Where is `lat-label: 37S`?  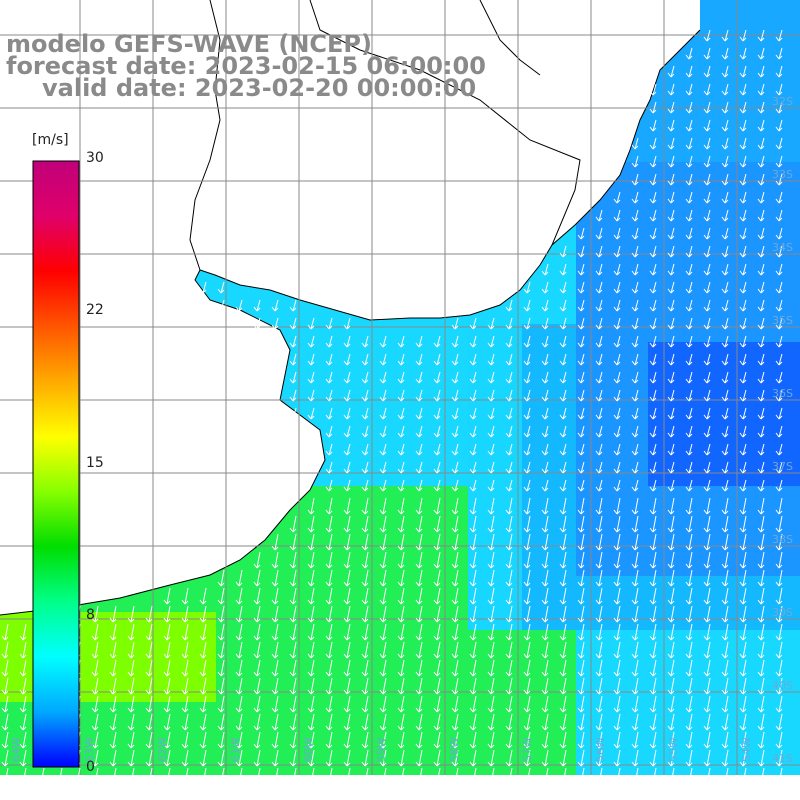
lat-label: 37S is located at coordinates (782, 466).